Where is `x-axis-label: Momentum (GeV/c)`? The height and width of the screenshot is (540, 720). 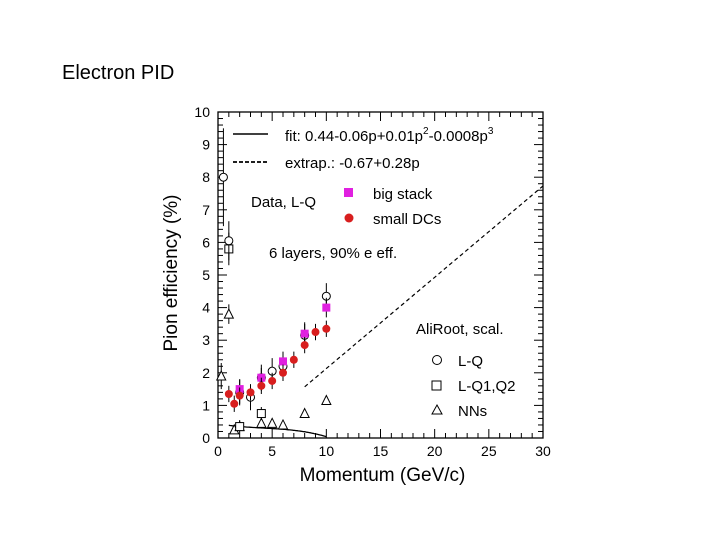 x-axis-label: Momentum (GeV/c) is located at coordinates (383, 475).